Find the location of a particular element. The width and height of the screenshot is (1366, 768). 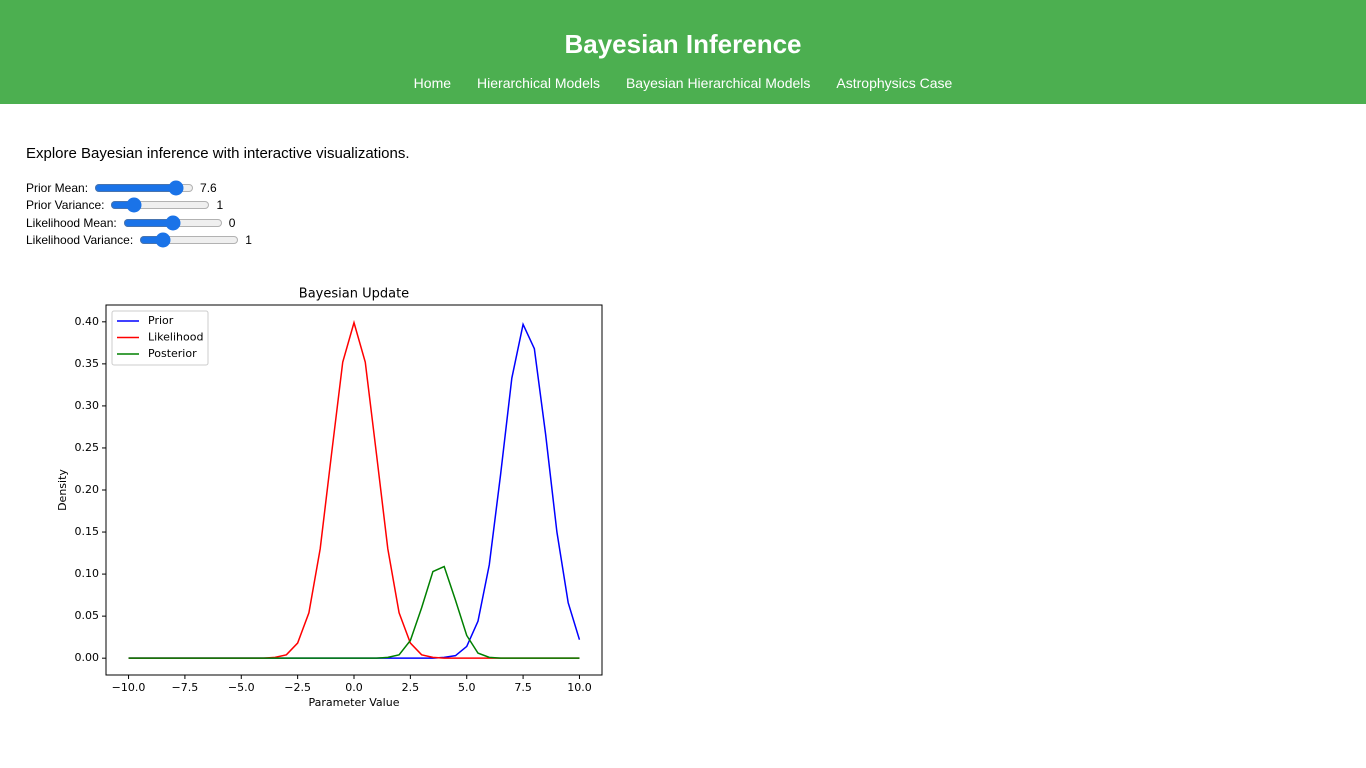

y-axis-label: Density is located at coordinates (62, 490).